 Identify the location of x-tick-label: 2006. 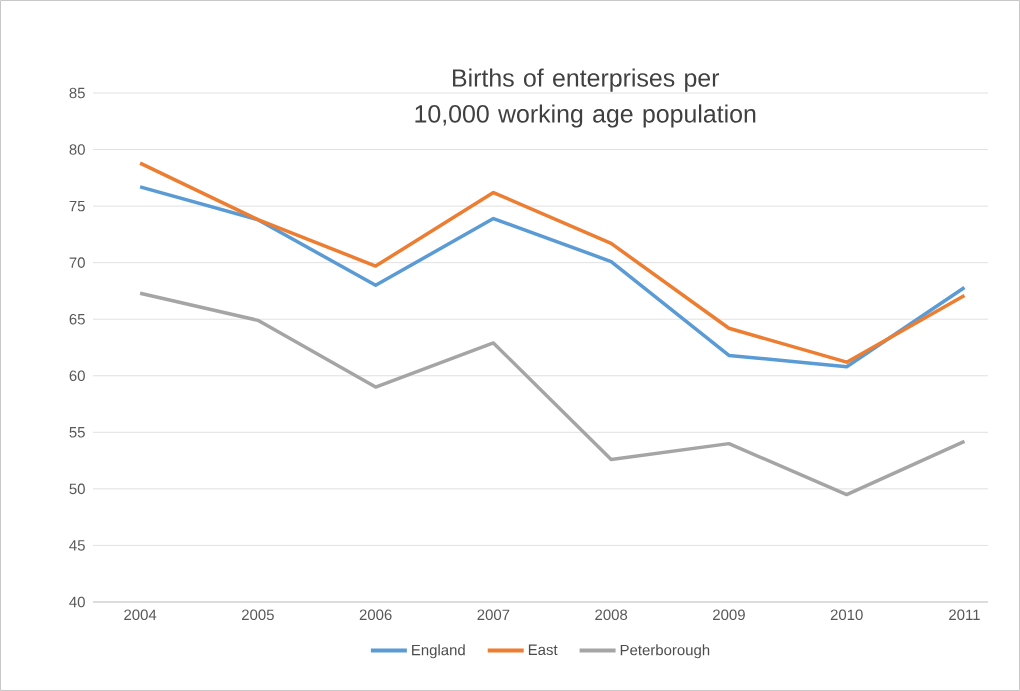
(375, 615).